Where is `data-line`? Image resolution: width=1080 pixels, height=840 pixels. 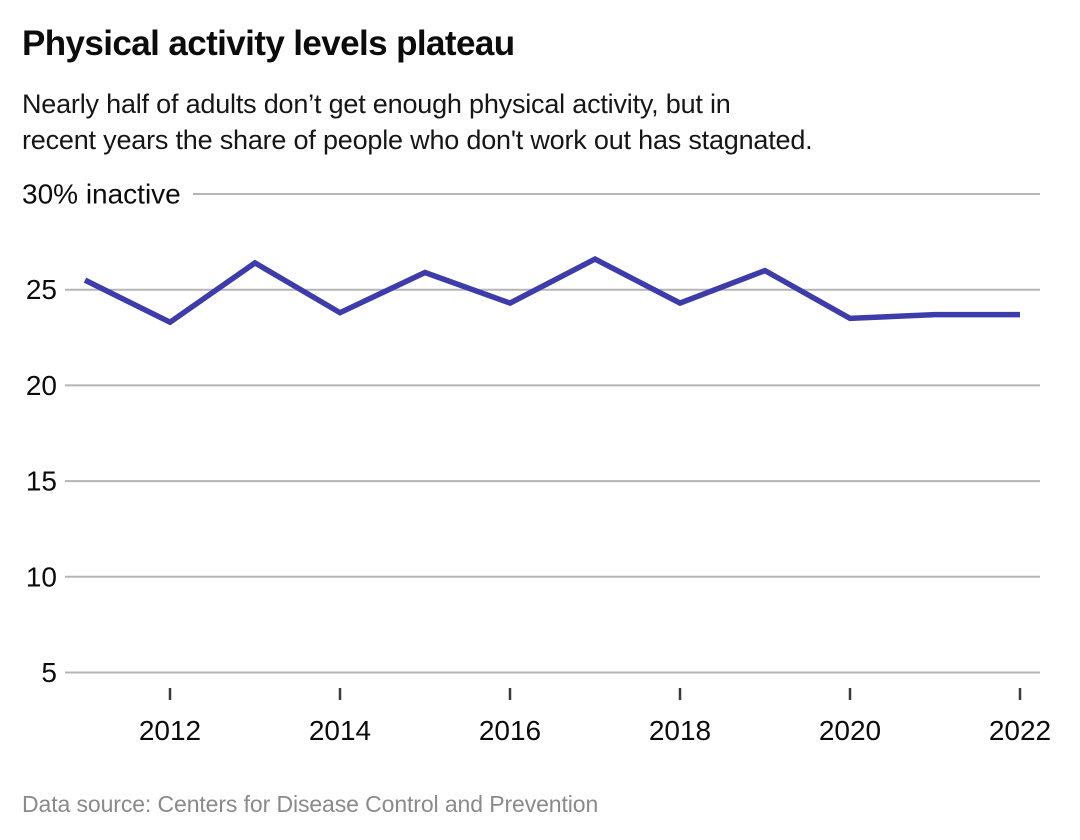
data-line is located at coordinates (551, 291).